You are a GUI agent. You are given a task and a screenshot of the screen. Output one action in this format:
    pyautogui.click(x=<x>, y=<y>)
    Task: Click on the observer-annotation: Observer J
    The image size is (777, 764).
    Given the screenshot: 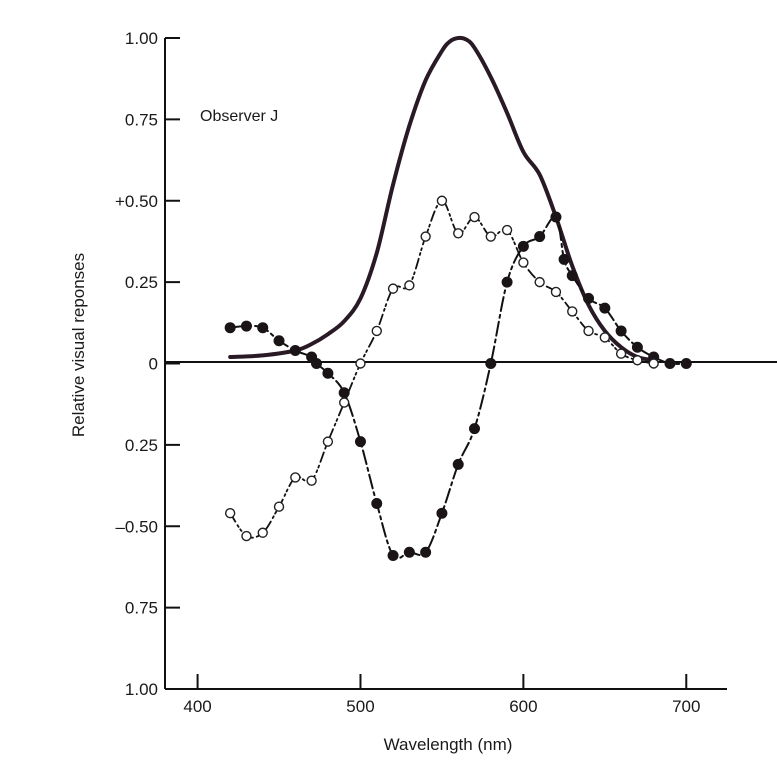 What is the action you would take?
    pyautogui.click(x=239, y=116)
    